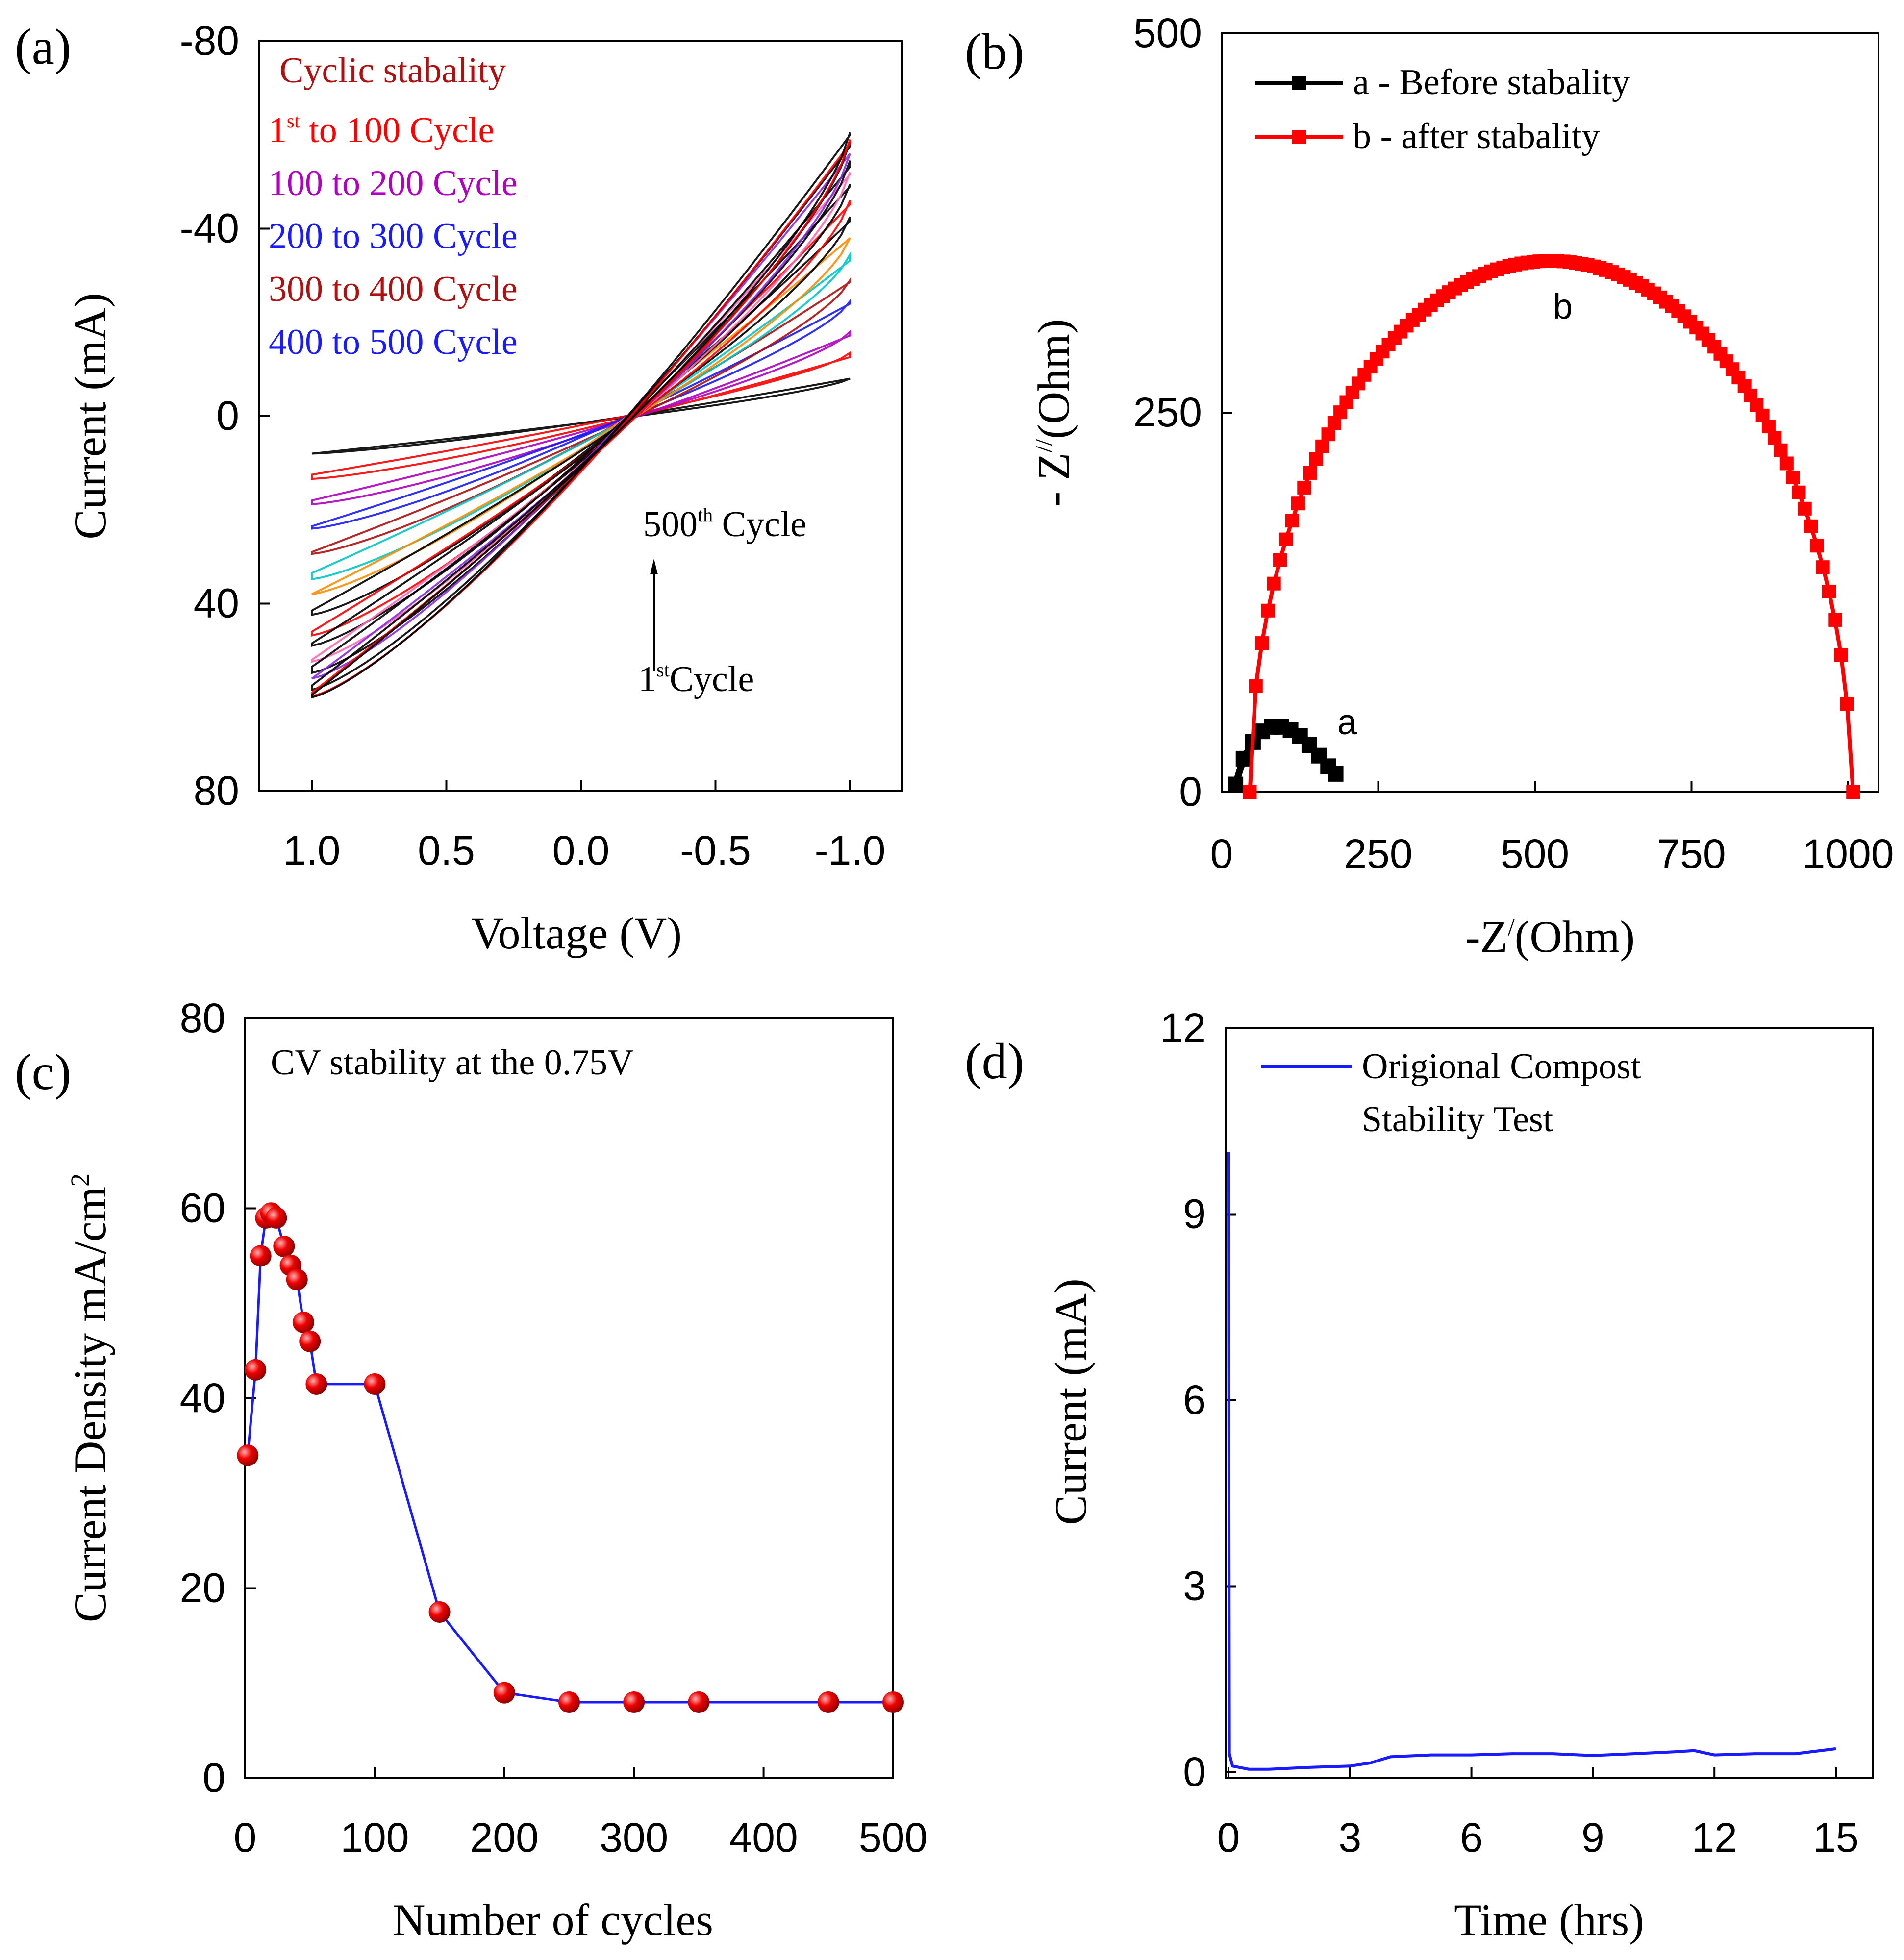 The image size is (1904, 1960). Describe the element at coordinates (553, 1920) in the screenshot. I see `panel-c-x-axis-label: Number of cycles` at that location.